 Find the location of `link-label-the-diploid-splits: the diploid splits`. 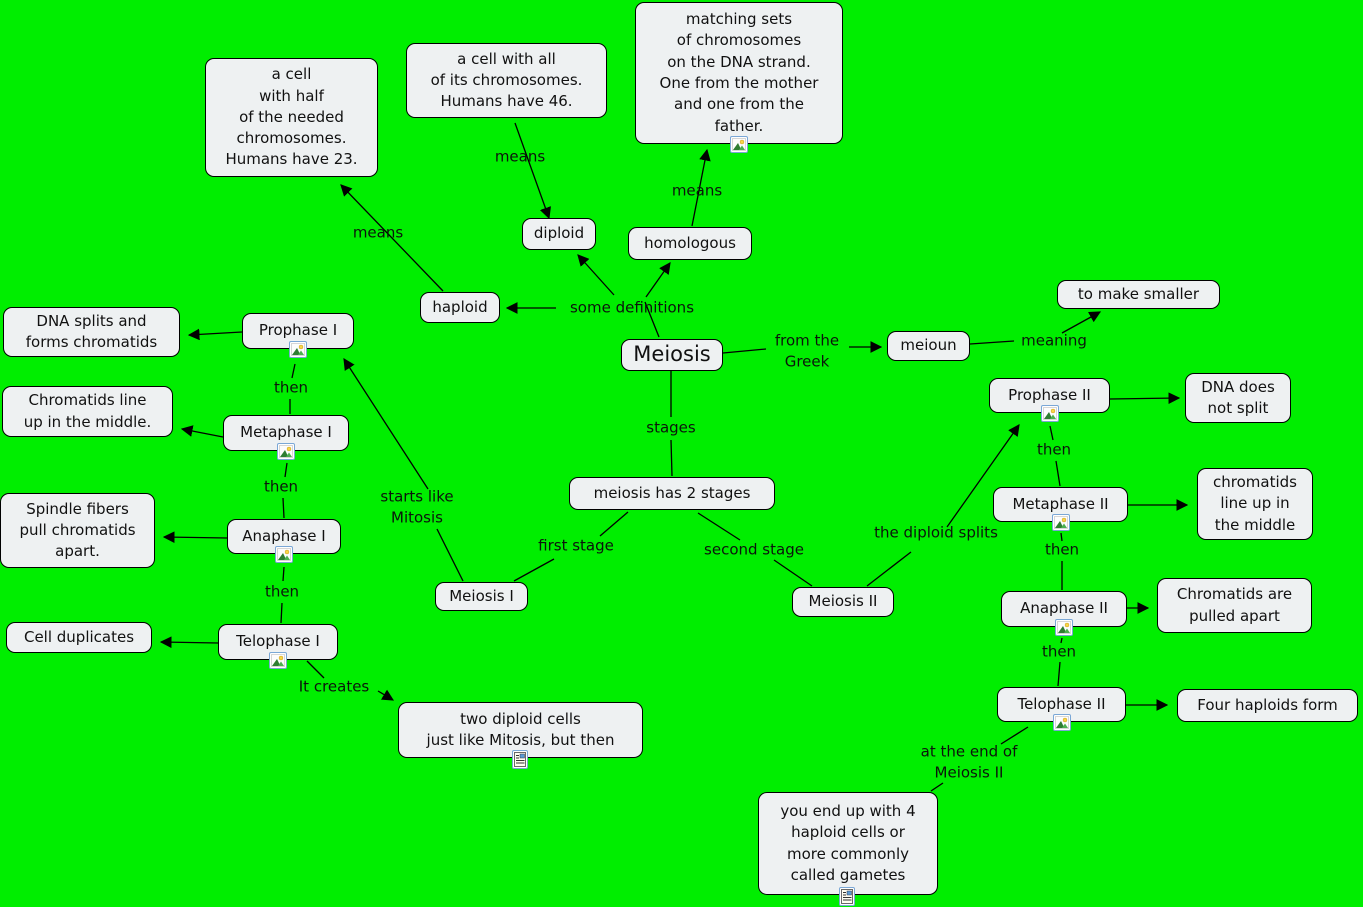

link-label-the-diploid-splits: the diploid splits is located at coordinates (936, 532).